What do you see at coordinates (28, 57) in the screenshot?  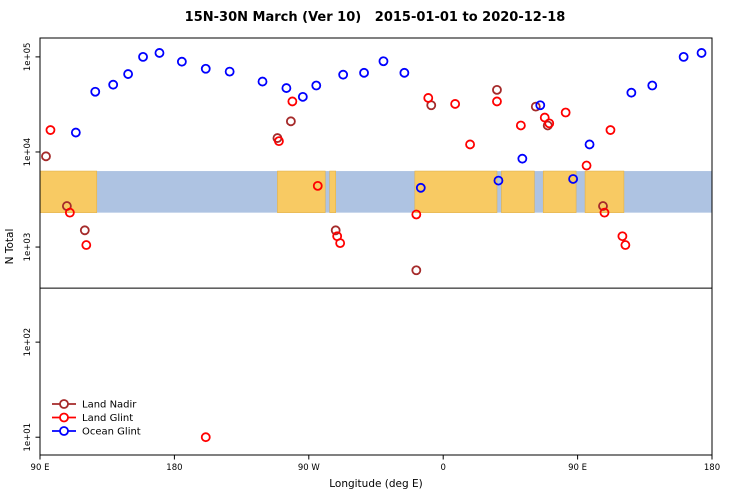 I see `y-tick-label: 1e+05` at bounding box center [28, 57].